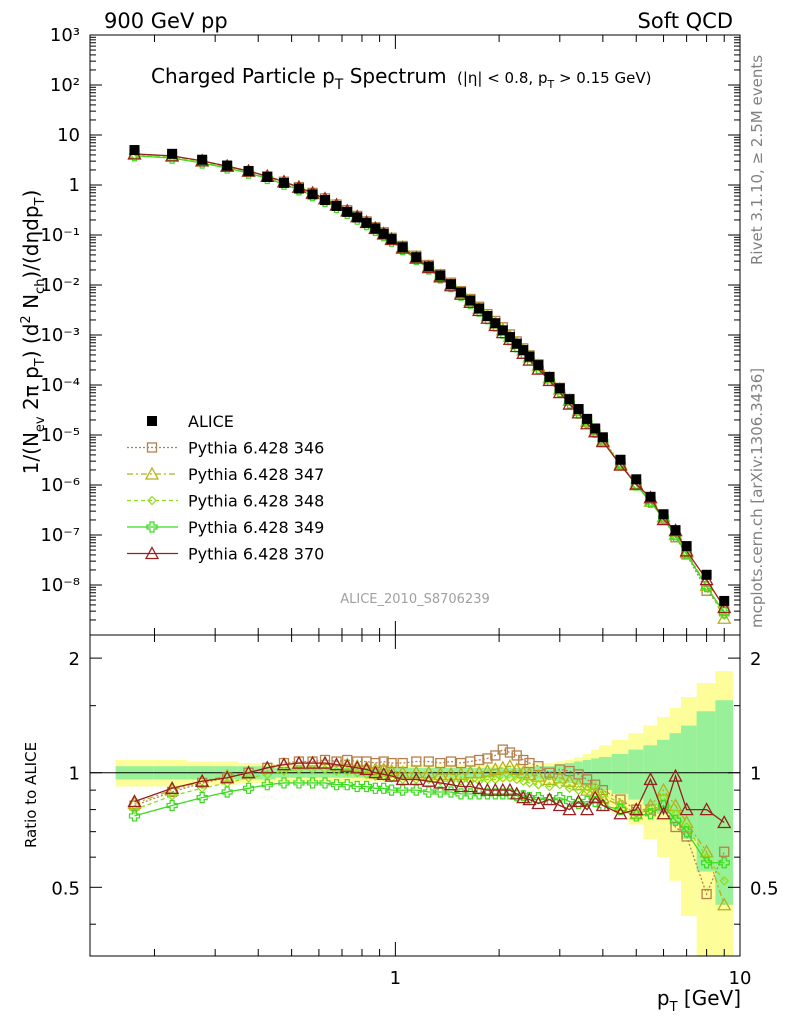 This screenshot has width=786, height=1024. I want to click on main-data-point, so click(724, 607).